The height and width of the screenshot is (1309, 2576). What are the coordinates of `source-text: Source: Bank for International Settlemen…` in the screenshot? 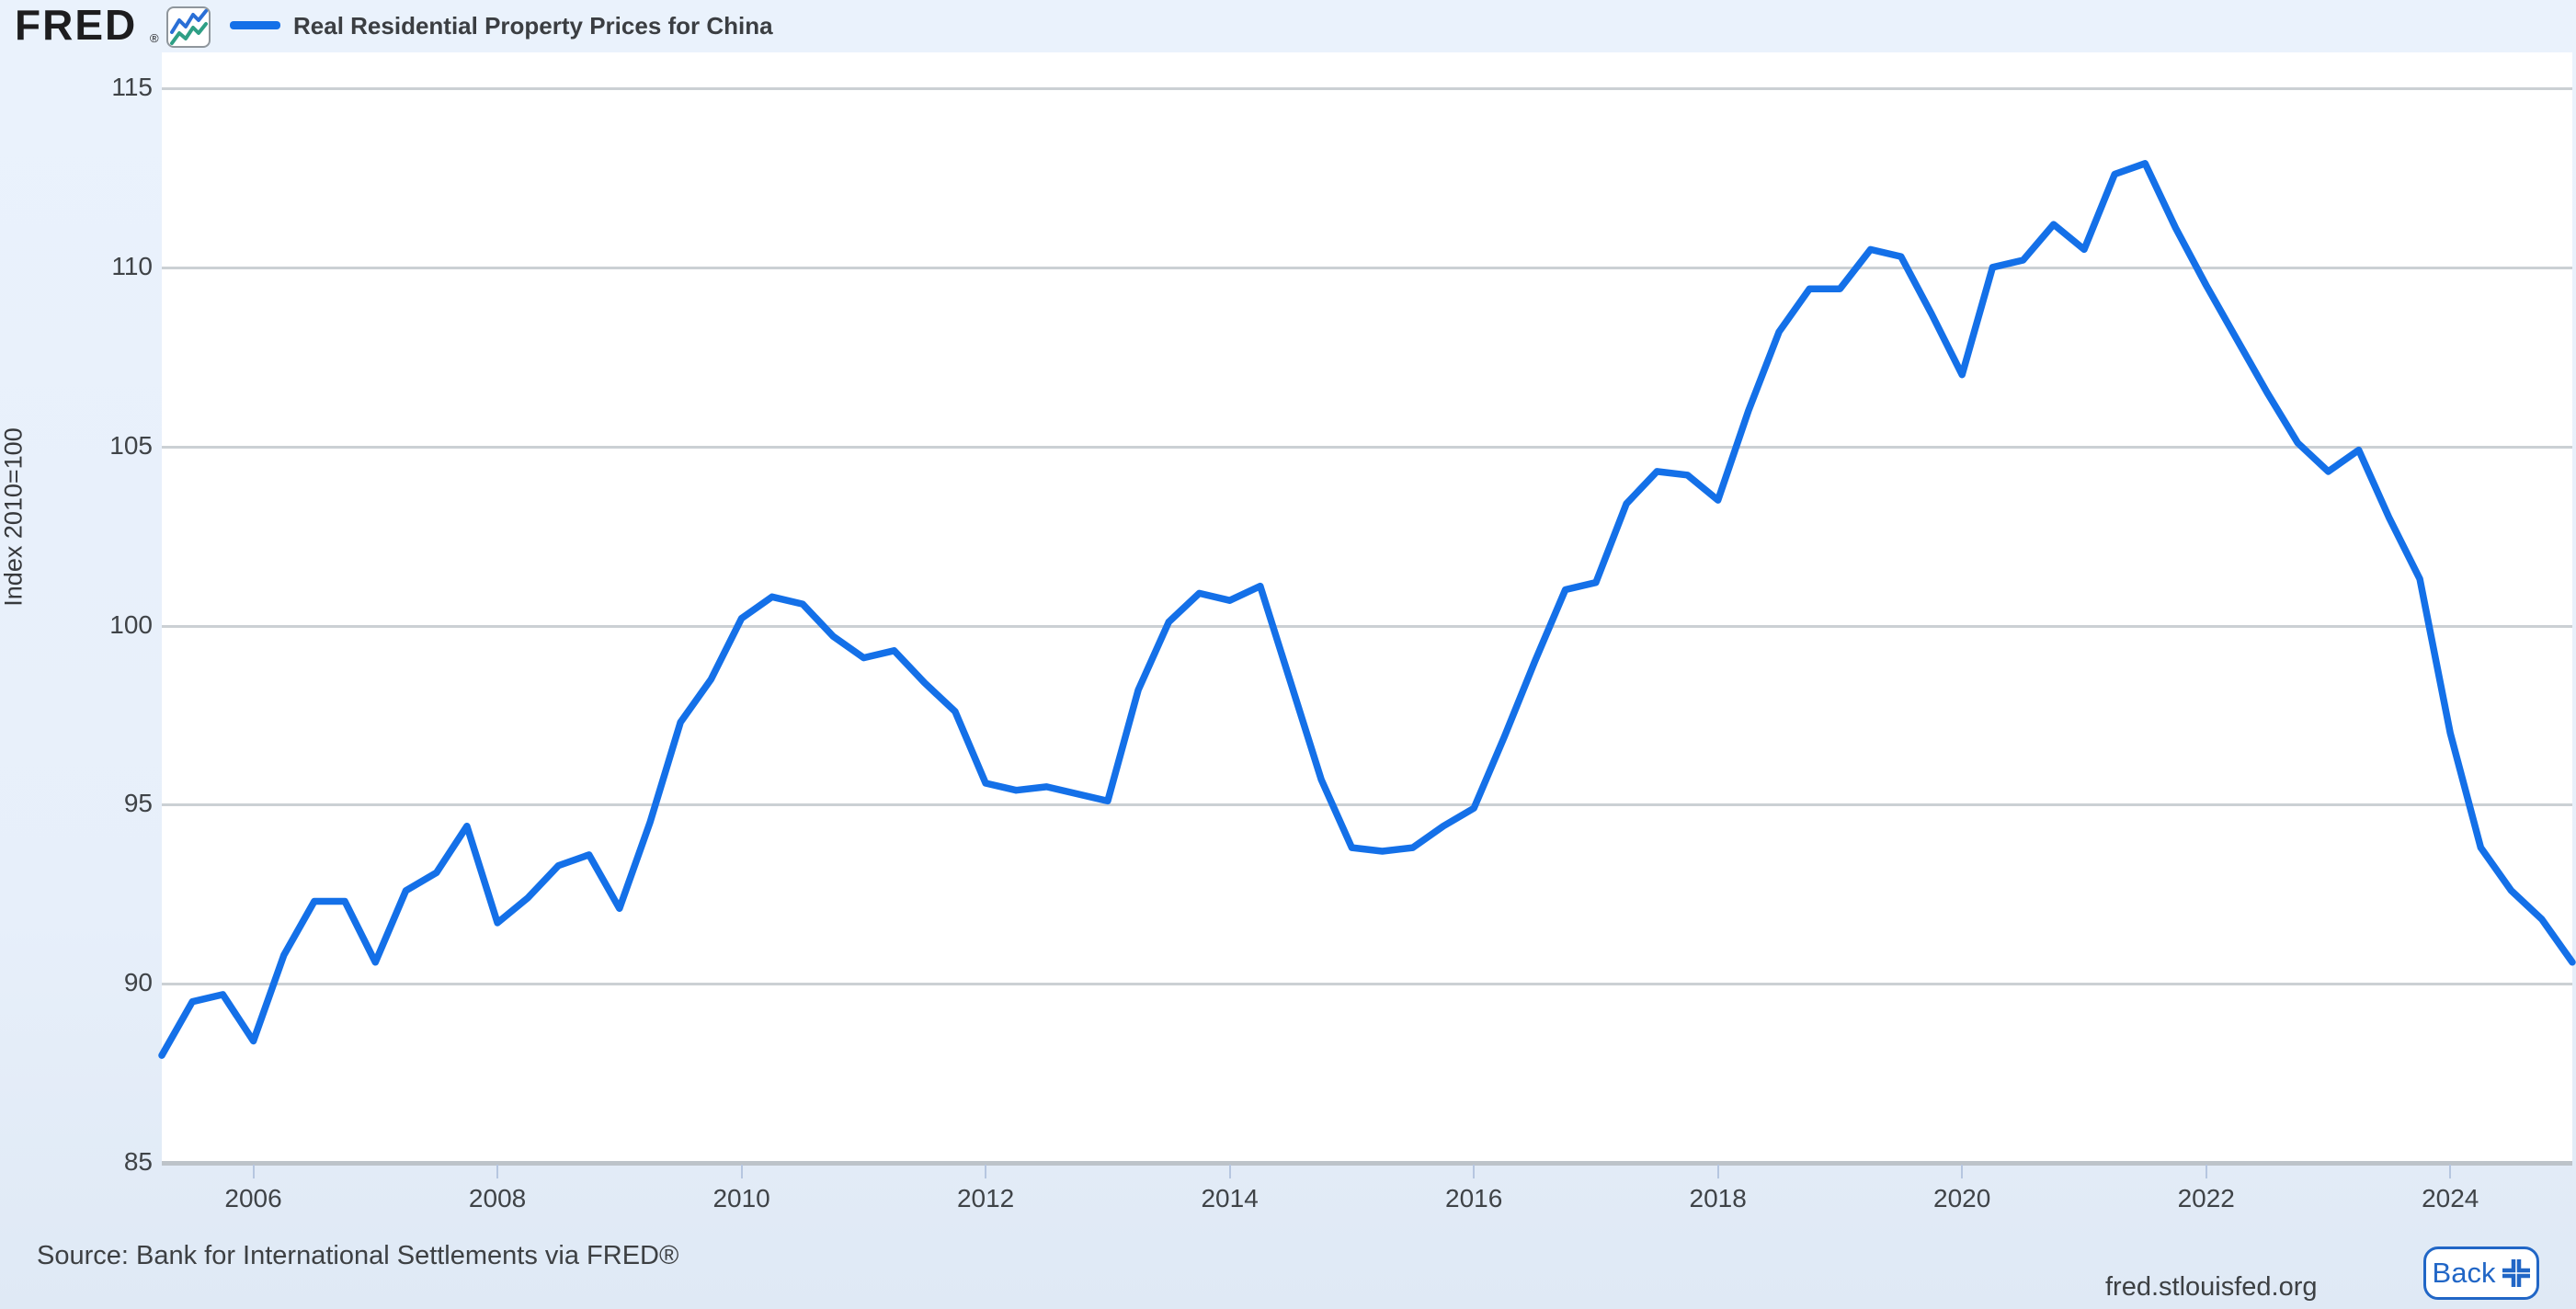 It's located at (358, 1255).